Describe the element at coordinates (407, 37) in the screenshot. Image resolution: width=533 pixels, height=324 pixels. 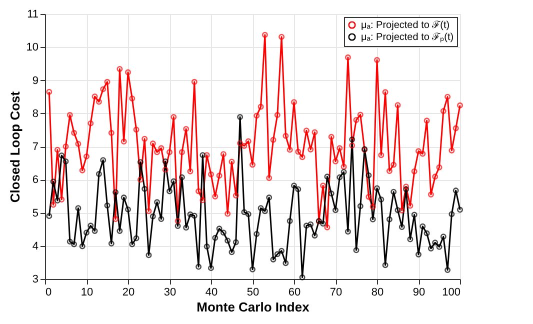
I see `legend-label: μₐ: Projected to ℱₚ(t)` at that location.